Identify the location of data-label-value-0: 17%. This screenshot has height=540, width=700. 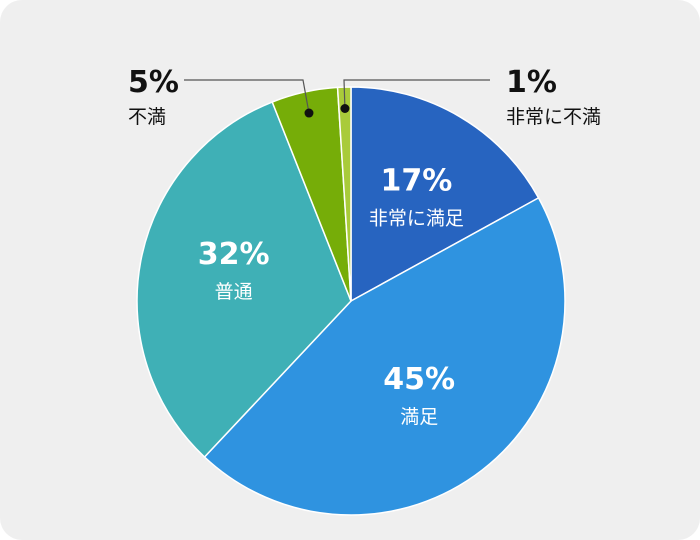
(416, 180).